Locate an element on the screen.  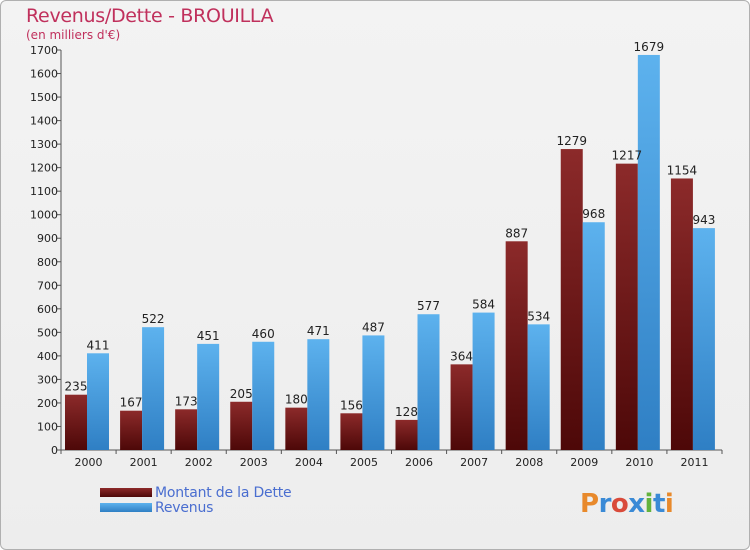
value-label-debt: 235 is located at coordinates (76, 387).